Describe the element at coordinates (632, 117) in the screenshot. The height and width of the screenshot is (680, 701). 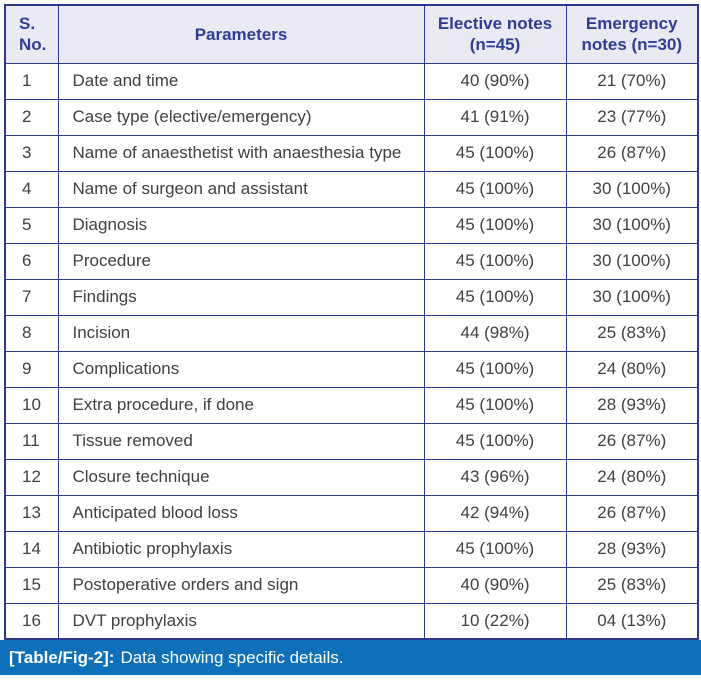
I see `emergency-value-cell: 23 (77%)` at that location.